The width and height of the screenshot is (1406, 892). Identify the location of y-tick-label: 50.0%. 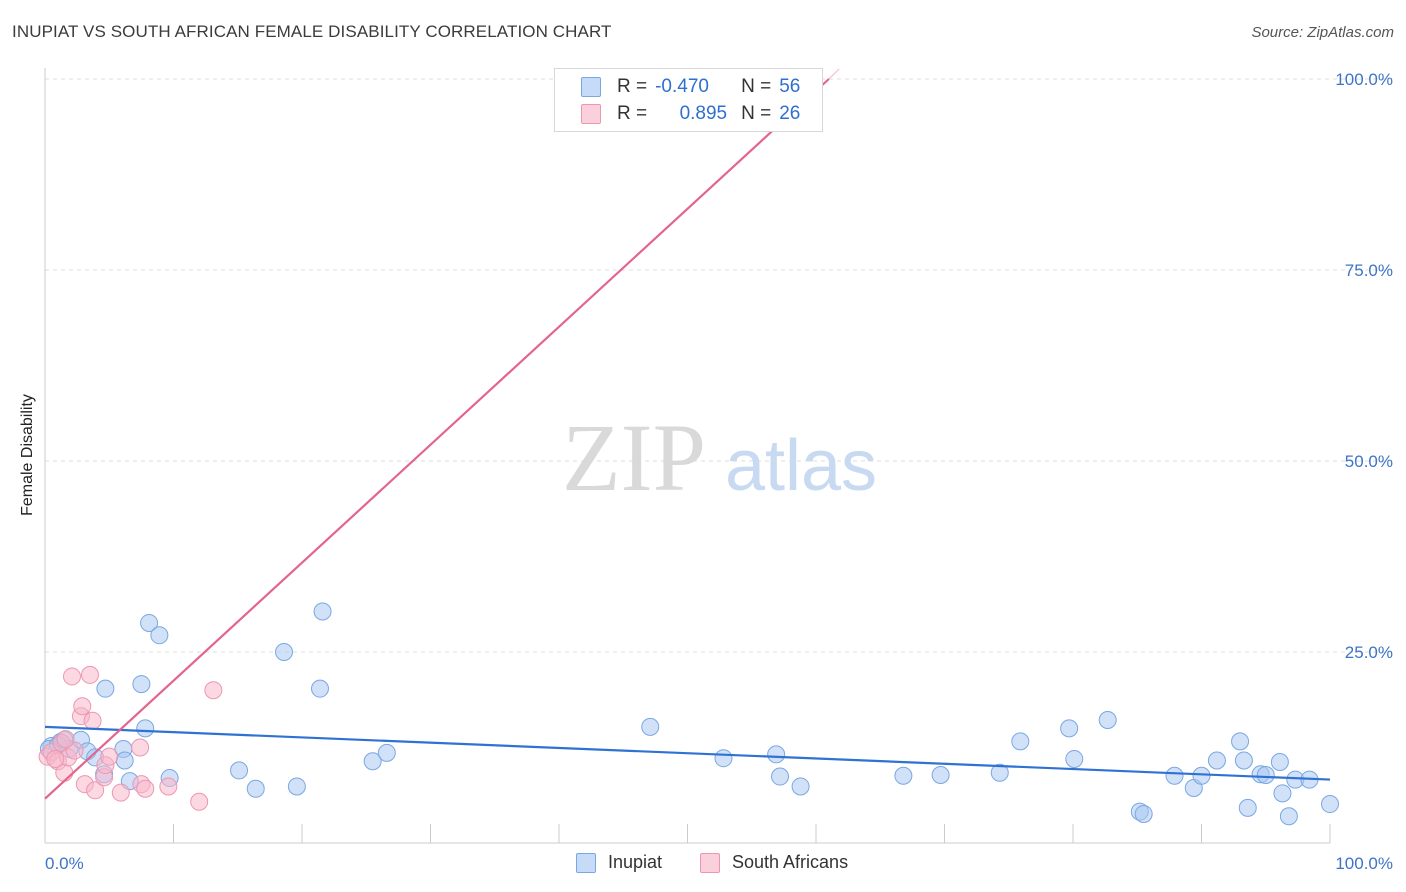
(1369, 461).